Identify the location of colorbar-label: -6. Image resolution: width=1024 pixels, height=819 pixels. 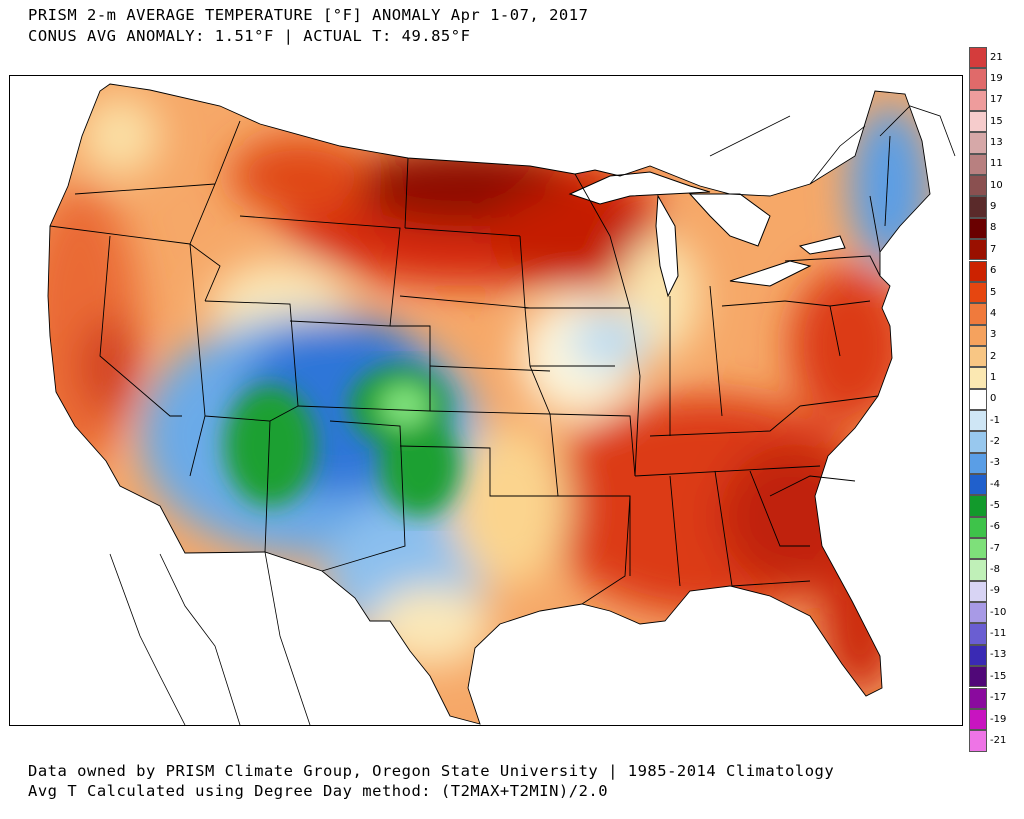
(995, 527).